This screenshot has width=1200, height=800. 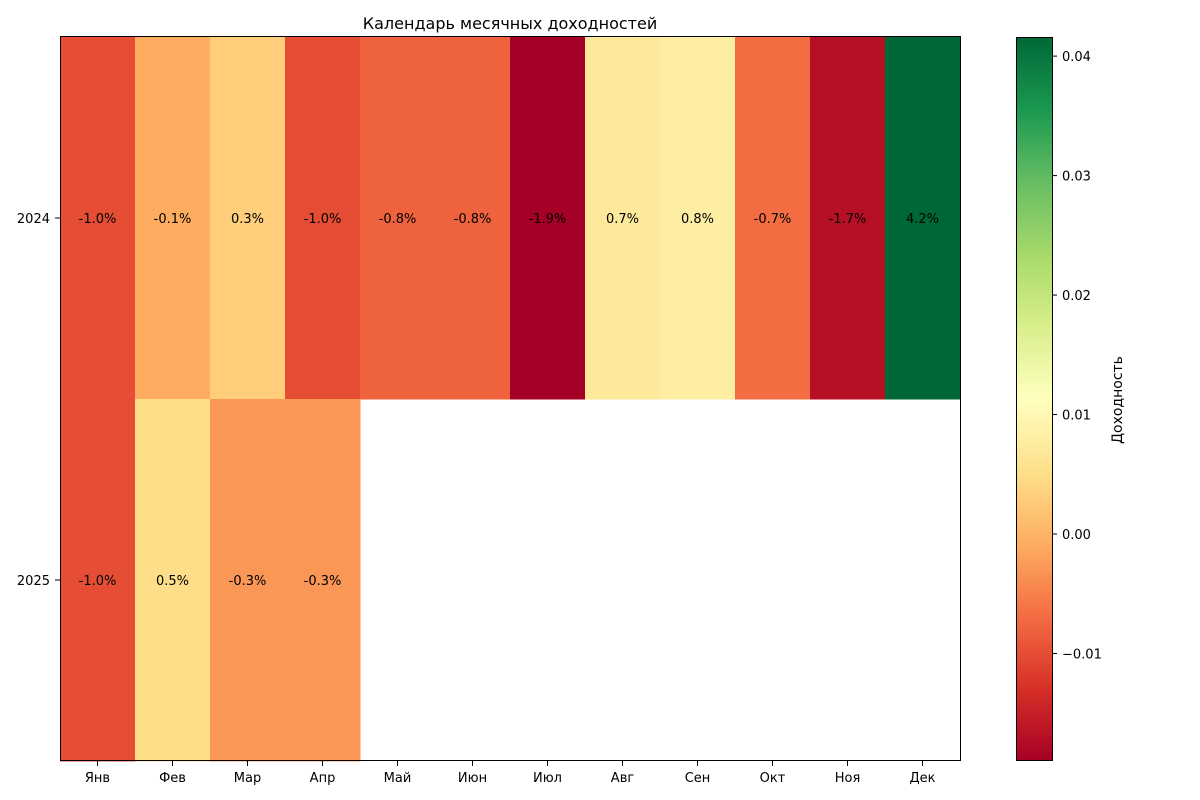 What do you see at coordinates (1076, 296) in the screenshot?
I see `colorbar-tick-label: 0.02` at bounding box center [1076, 296].